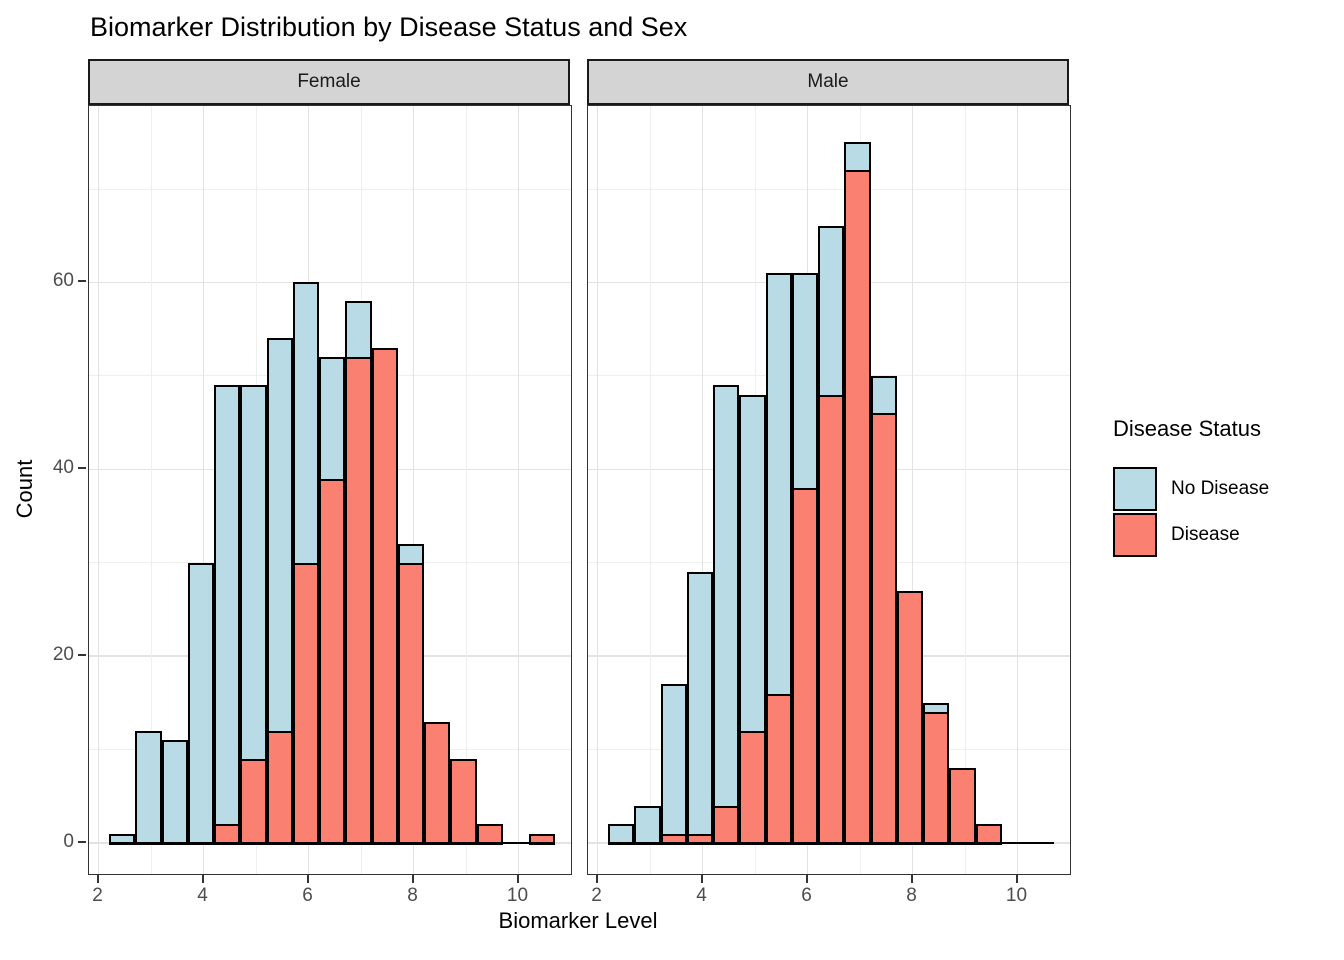 This screenshot has height=960, width=1344. I want to click on facet-strip-male-label: Male, so click(828, 81).